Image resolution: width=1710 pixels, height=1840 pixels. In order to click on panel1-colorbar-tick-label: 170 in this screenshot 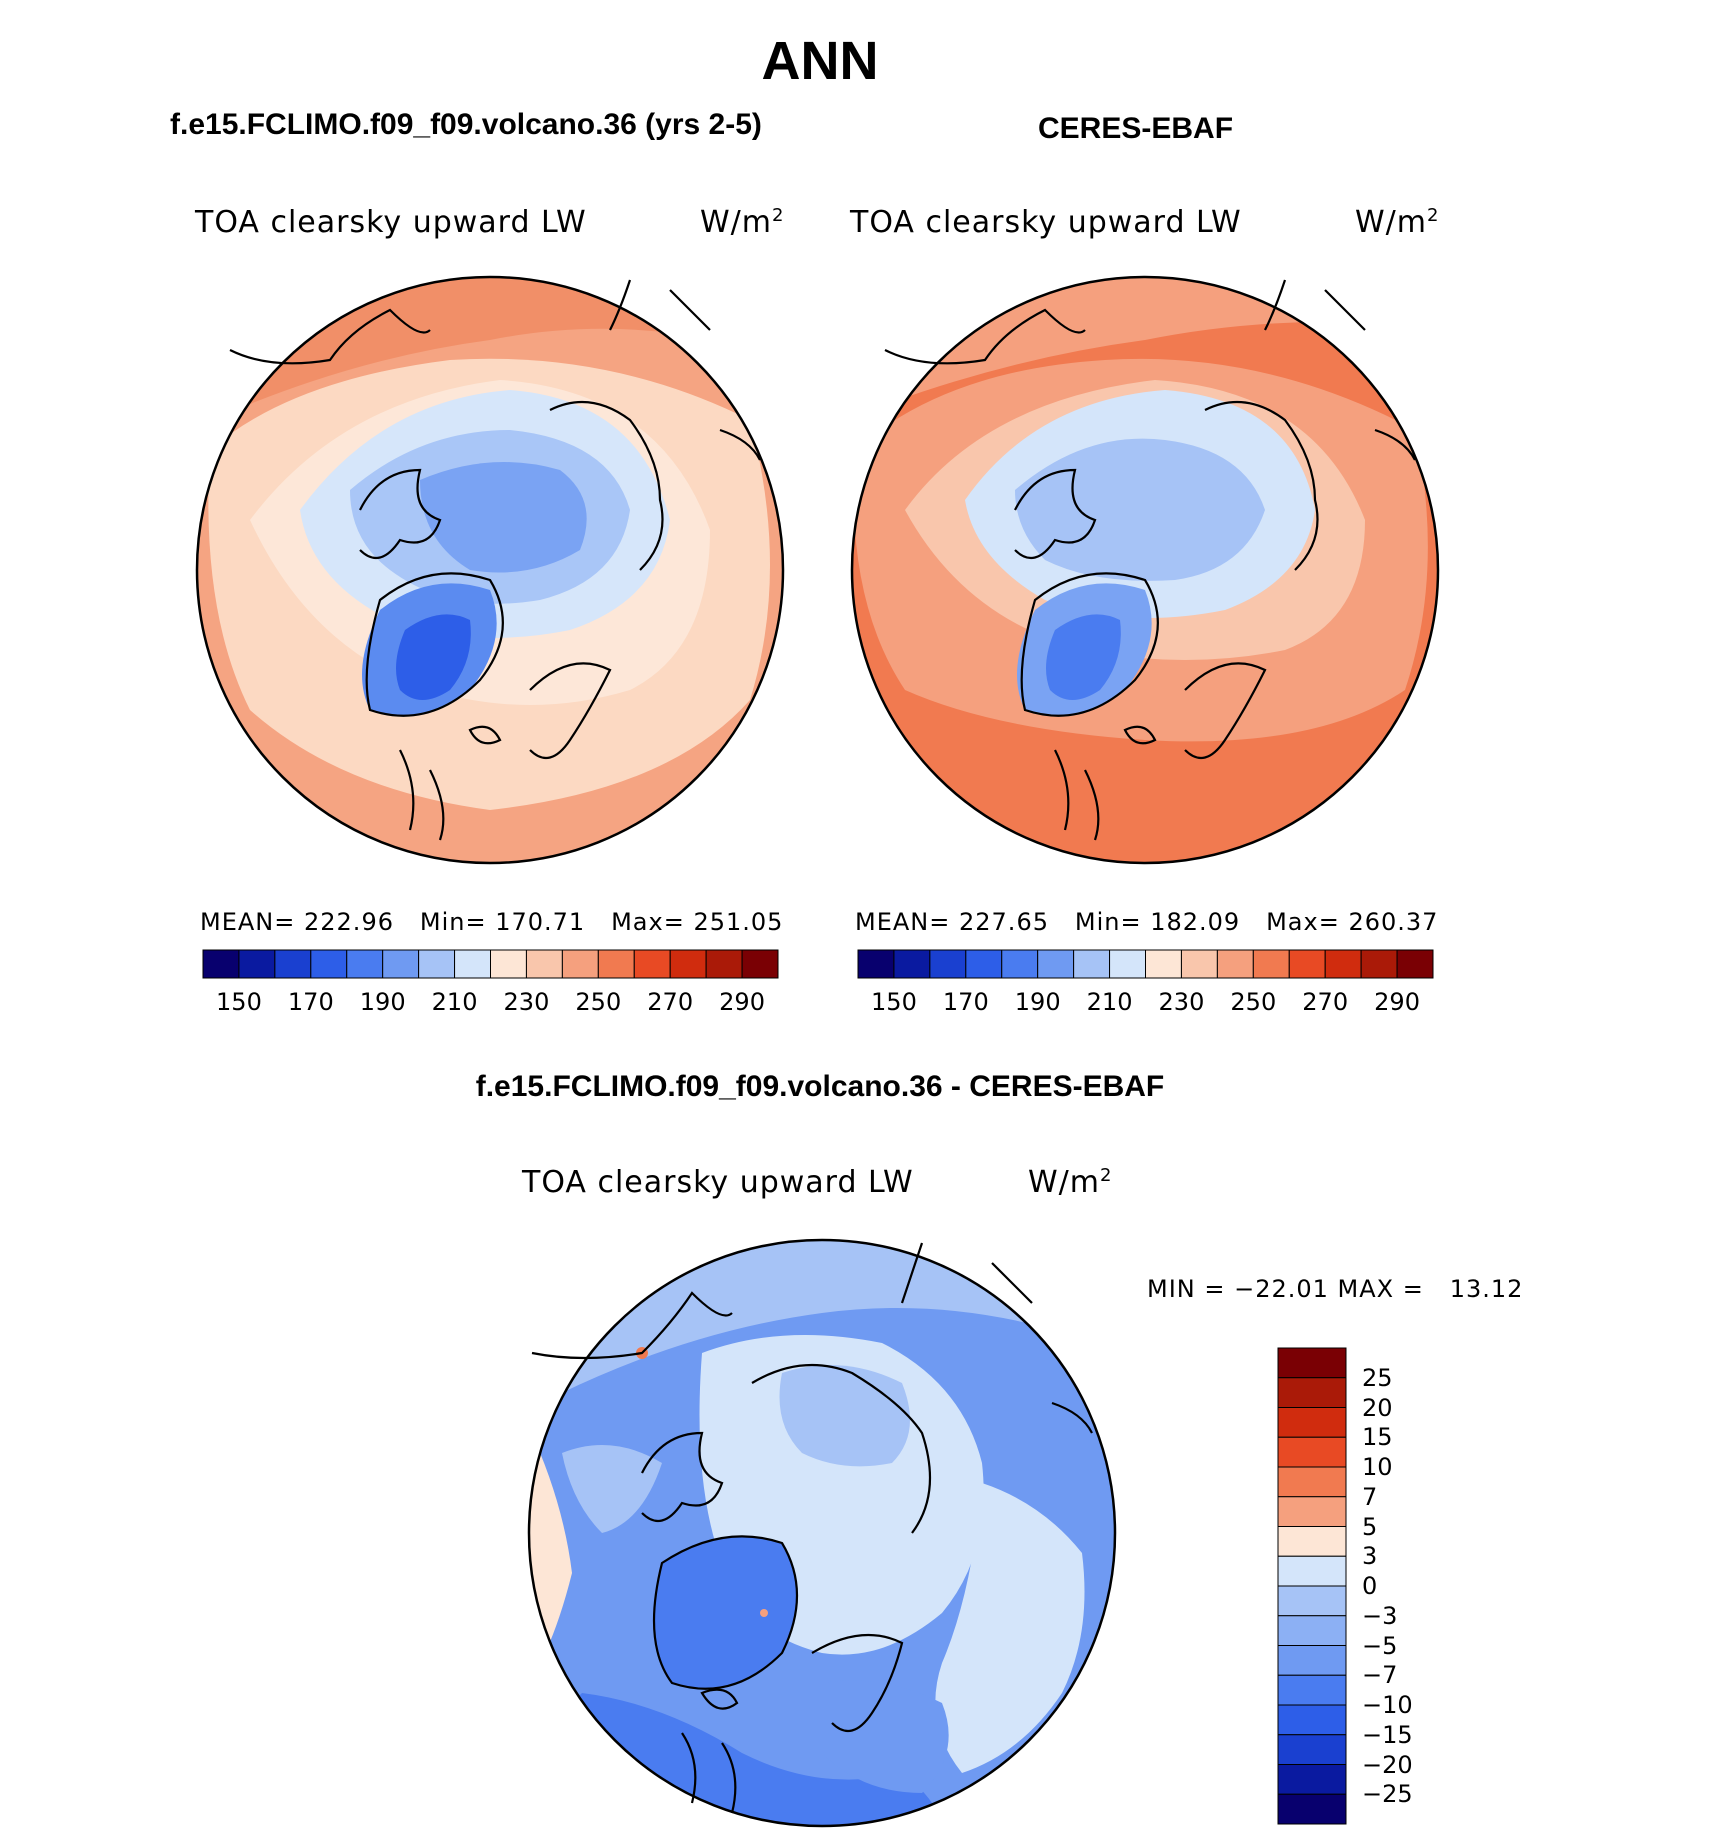, I will do `click(310, 1002)`.